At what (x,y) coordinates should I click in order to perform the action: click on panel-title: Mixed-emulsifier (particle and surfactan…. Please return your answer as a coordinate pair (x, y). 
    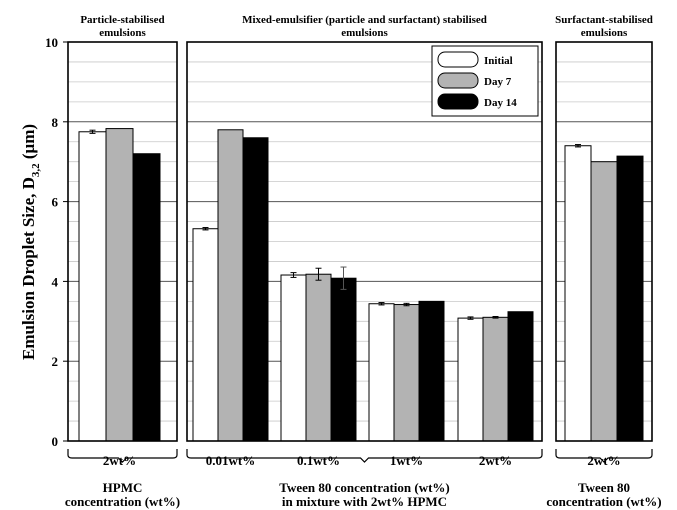
    Looking at the image, I should click on (364, 20).